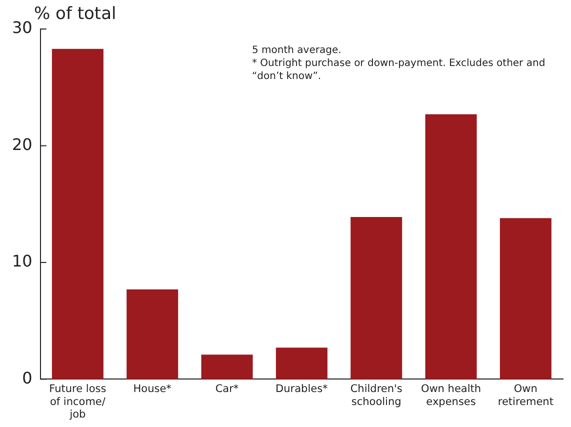 The width and height of the screenshot is (571, 427). I want to click on x-tick-label: Own retirement, so click(526, 395).